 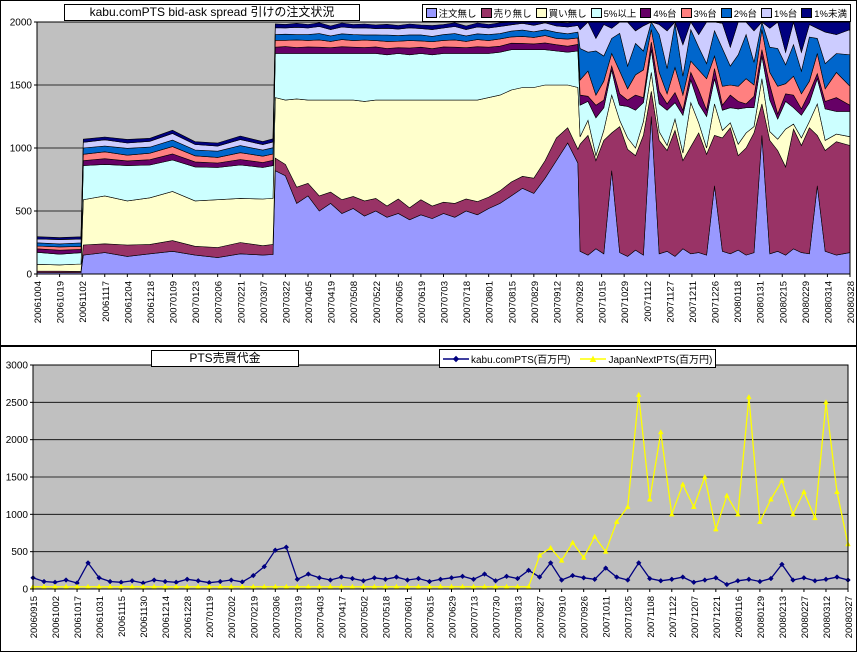 What do you see at coordinates (665, 14) in the screenshot?
I see `legend-label: 4%台` at bounding box center [665, 14].